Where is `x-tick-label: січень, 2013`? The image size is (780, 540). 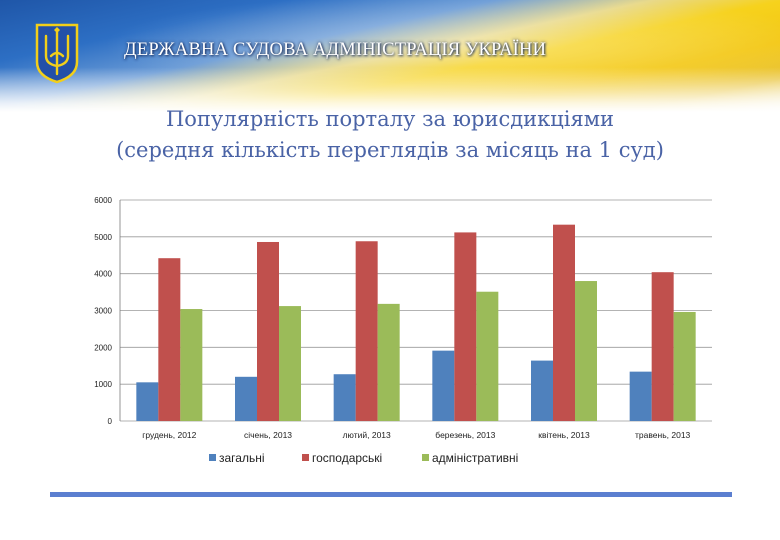
x-tick-label: січень, 2013 is located at coordinates (268, 435).